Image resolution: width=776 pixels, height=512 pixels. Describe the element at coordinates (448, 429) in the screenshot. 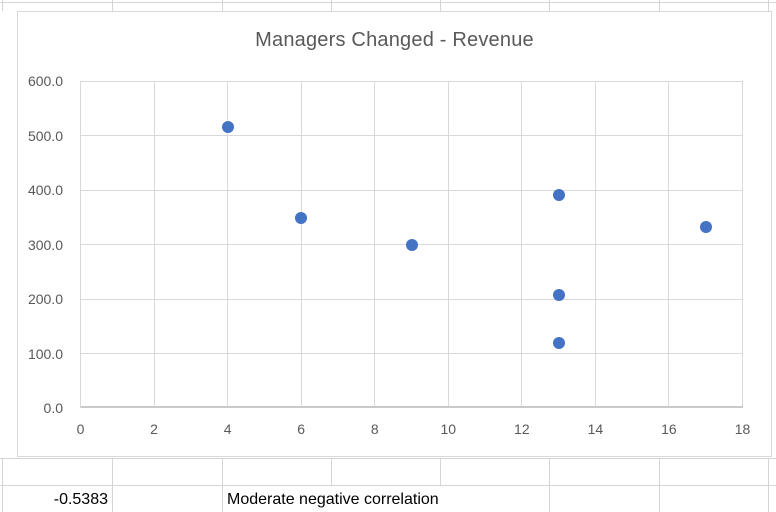

I see `x-tick-label: 10` at that location.